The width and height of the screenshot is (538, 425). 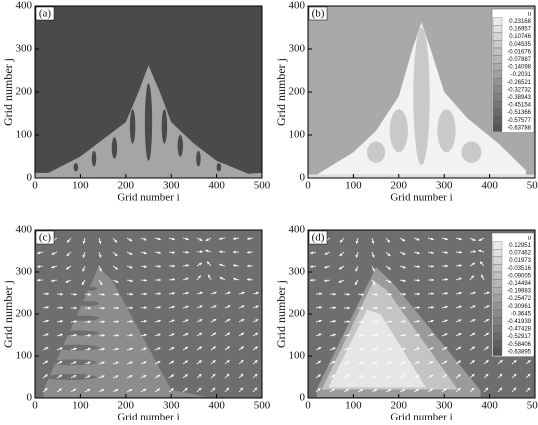 What do you see at coordinates (519, 121) in the screenshot?
I see `colorbar-label: -0.57577` at bounding box center [519, 121].